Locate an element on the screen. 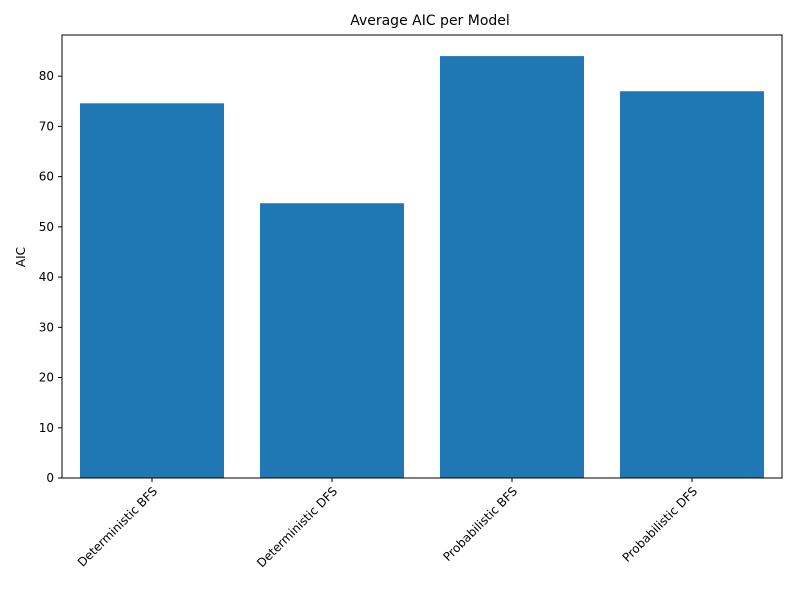  y-tick-label: 80 is located at coordinates (46, 76).